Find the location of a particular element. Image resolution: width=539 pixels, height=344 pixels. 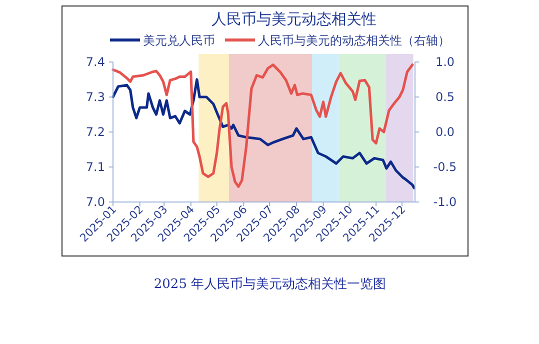

y-tick-label: 7.4 is located at coordinates (95, 62).